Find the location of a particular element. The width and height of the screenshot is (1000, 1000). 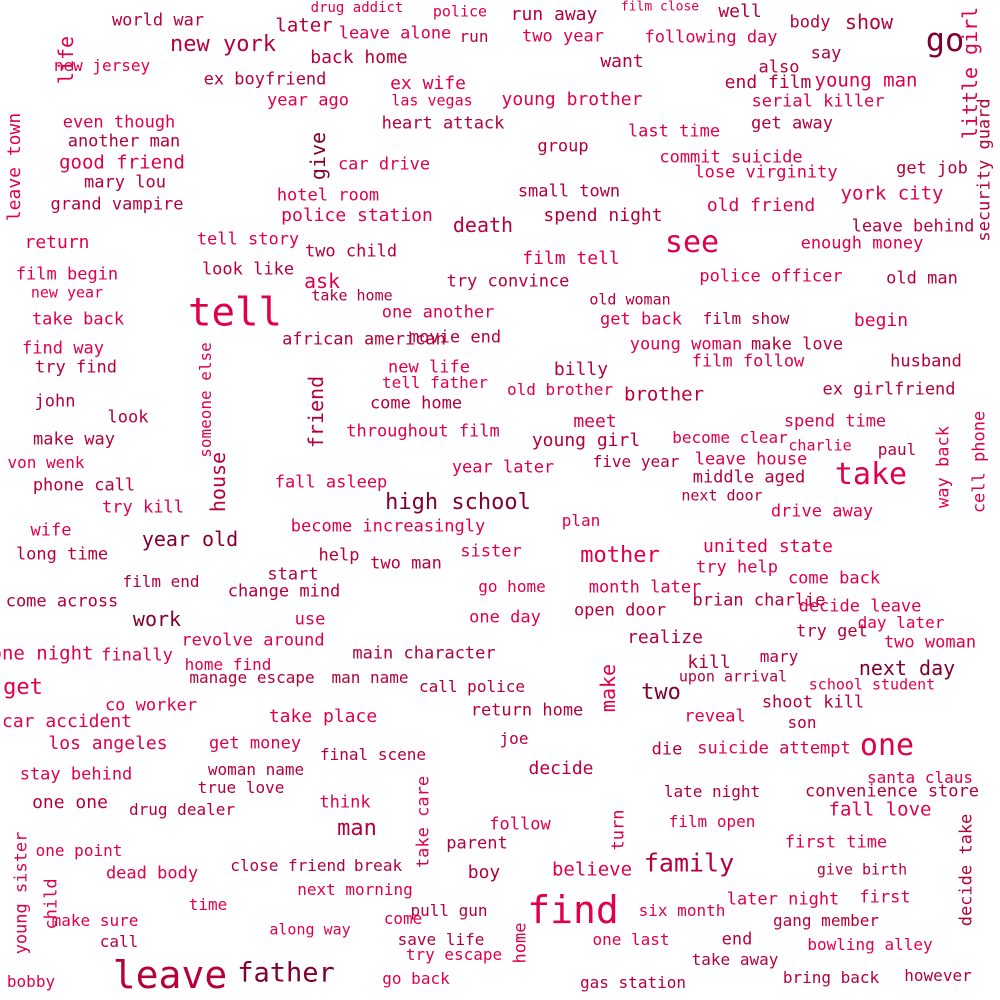

cloud-word: later is located at coordinates (304, 25).